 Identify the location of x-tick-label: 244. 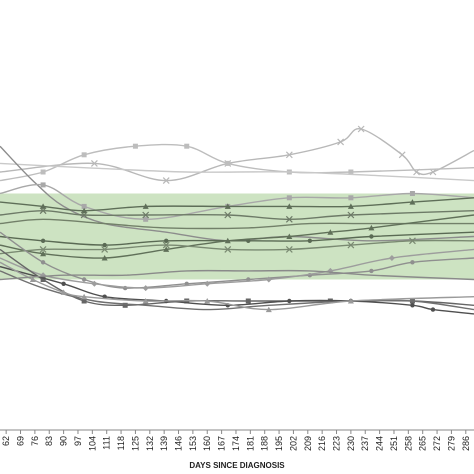
(380, 443).